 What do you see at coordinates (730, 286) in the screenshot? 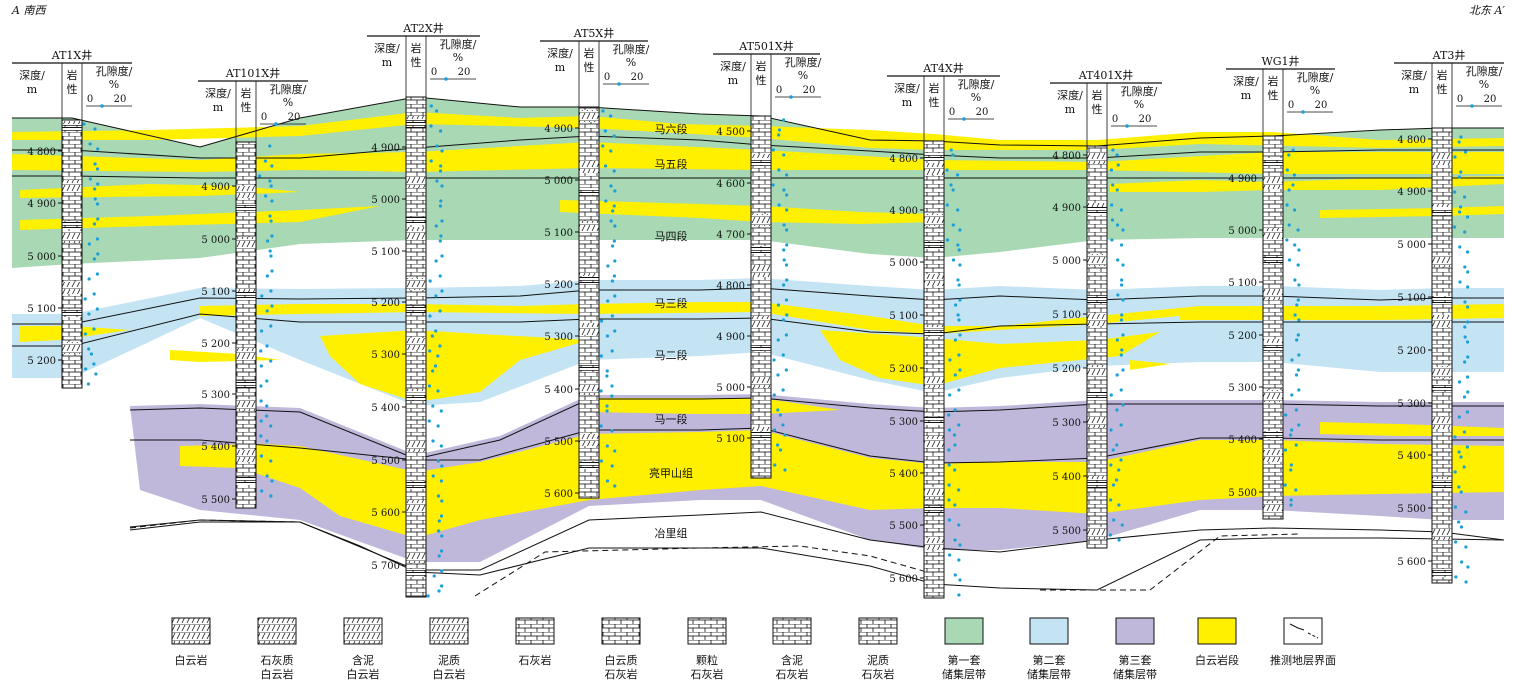
I see `depth-label: 4 800` at bounding box center [730, 286].